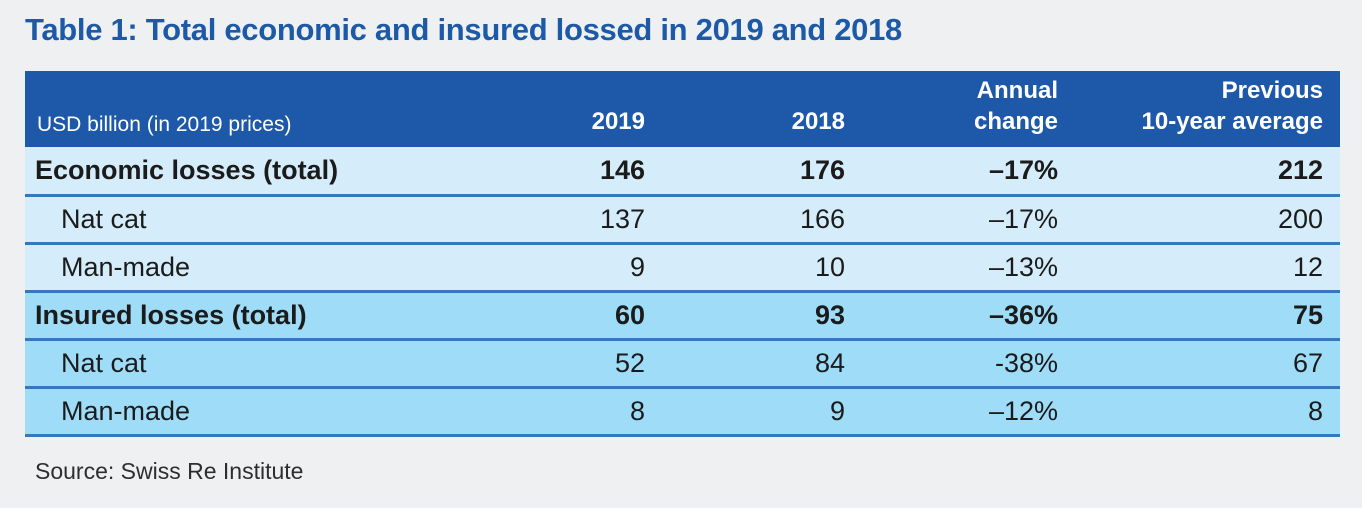 The width and height of the screenshot is (1362, 523). Describe the element at coordinates (192, 316) in the screenshot. I see `row-label: Insured losses (total)` at that location.